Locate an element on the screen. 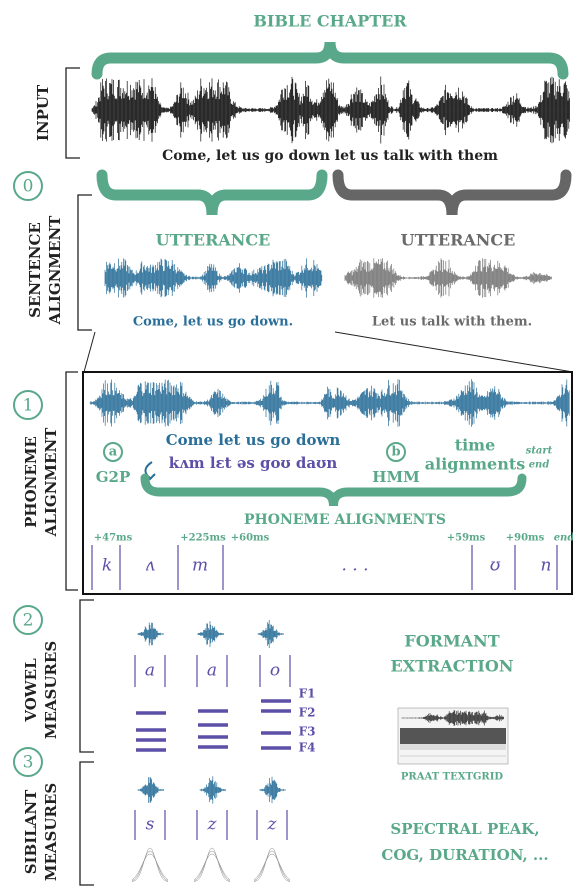 The image size is (573, 886). phoneme: ʊ is located at coordinates (495, 566).